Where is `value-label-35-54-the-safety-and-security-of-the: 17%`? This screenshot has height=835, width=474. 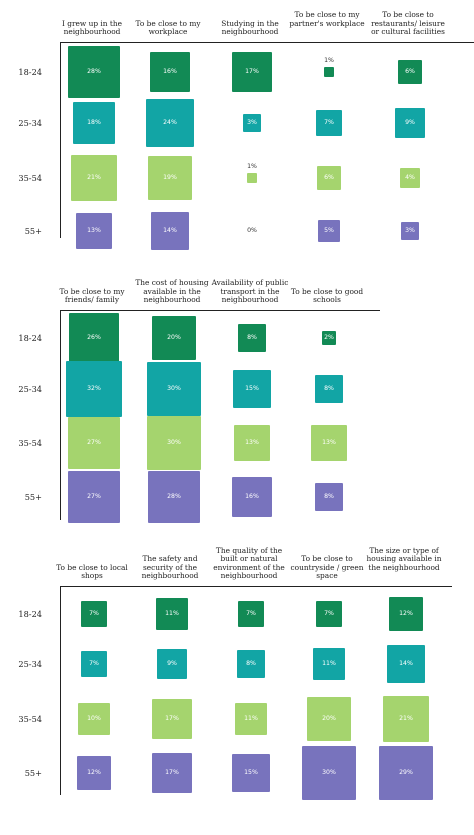 value-label-35-54-the-safety-and-security-of-the: 17% is located at coordinates (172, 718).